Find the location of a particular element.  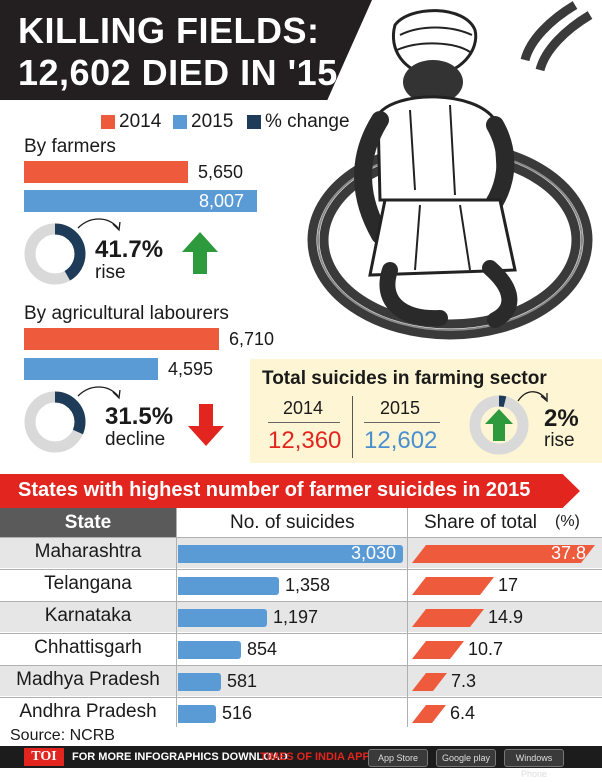

farmers-section-label: By farmers is located at coordinates (70, 146).